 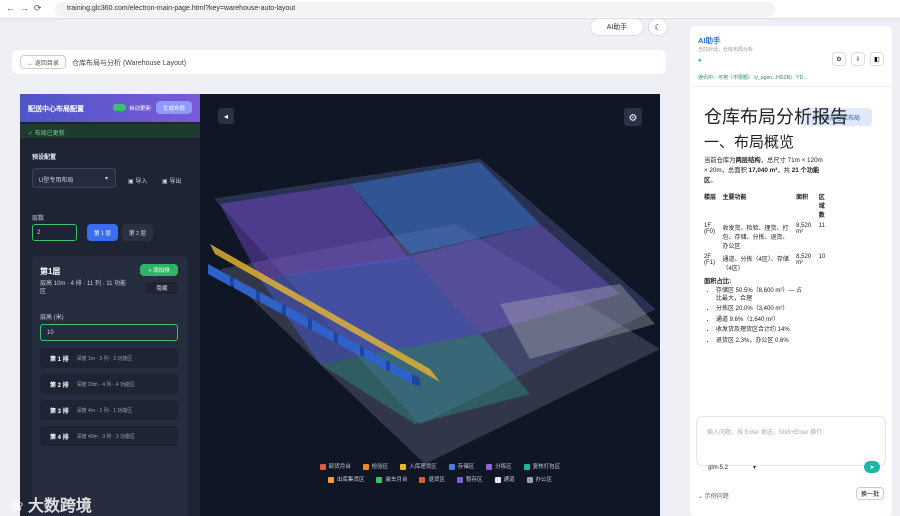 What do you see at coordinates (380, 467) in the screenshot?
I see `legend-label: 检验区` at bounding box center [380, 467].